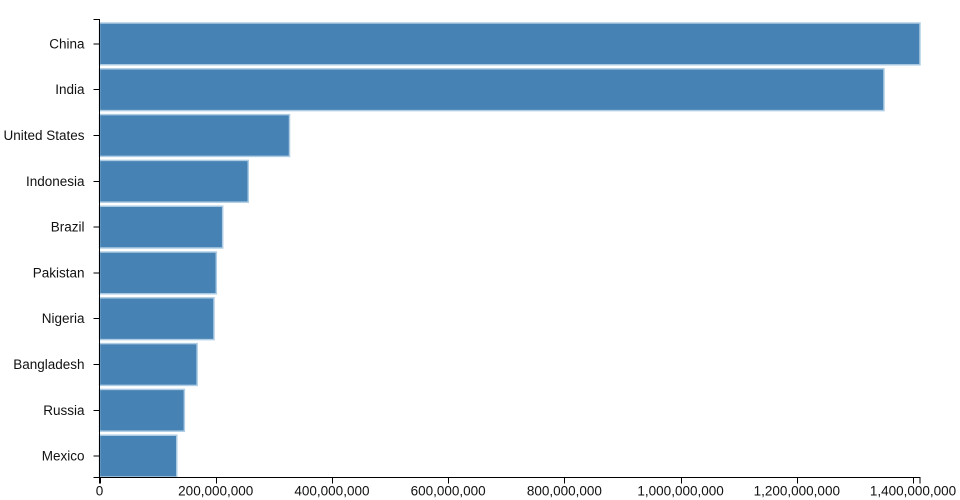 The height and width of the screenshot is (500, 960). Describe the element at coordinates (96, 248) in the screenshot. I see `y-axis-domain` at that location.